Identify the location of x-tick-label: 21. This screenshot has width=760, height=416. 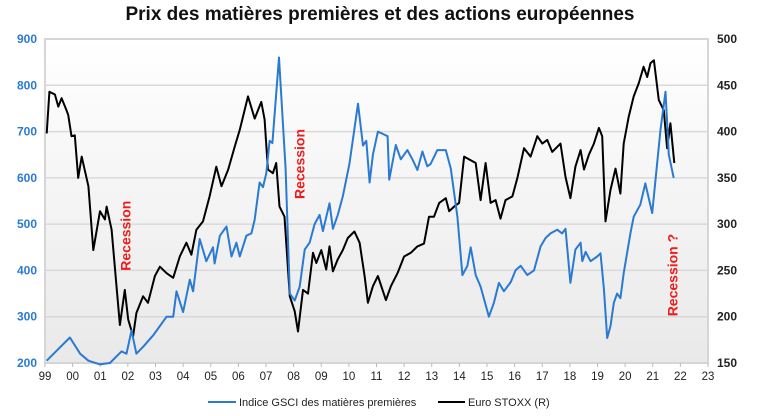
(652, 377).